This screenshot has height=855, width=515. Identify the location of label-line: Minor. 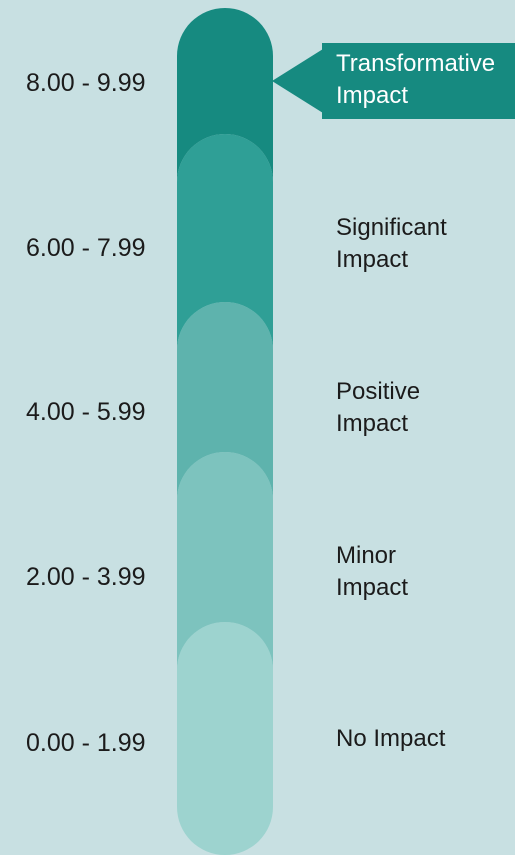
(366, 555).